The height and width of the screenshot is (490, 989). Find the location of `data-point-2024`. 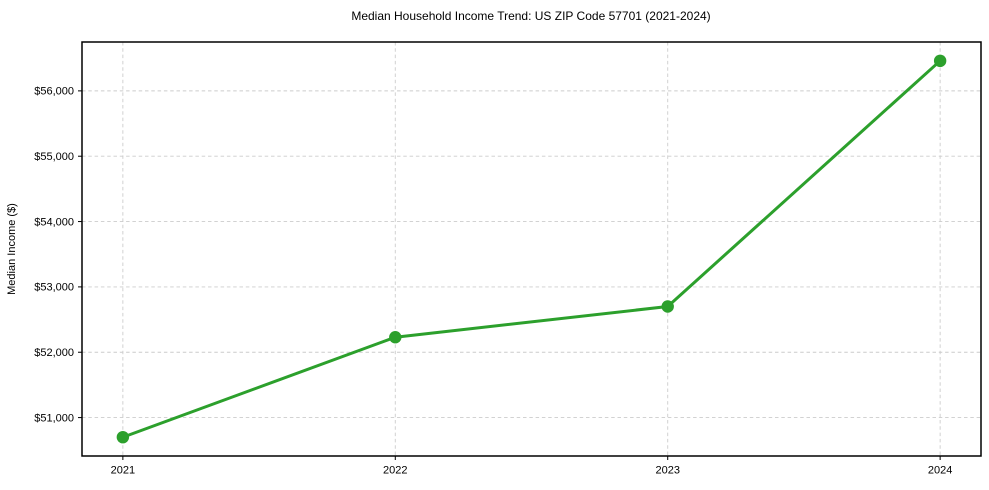

data-point-2024 is located at coordinates (940, 61).